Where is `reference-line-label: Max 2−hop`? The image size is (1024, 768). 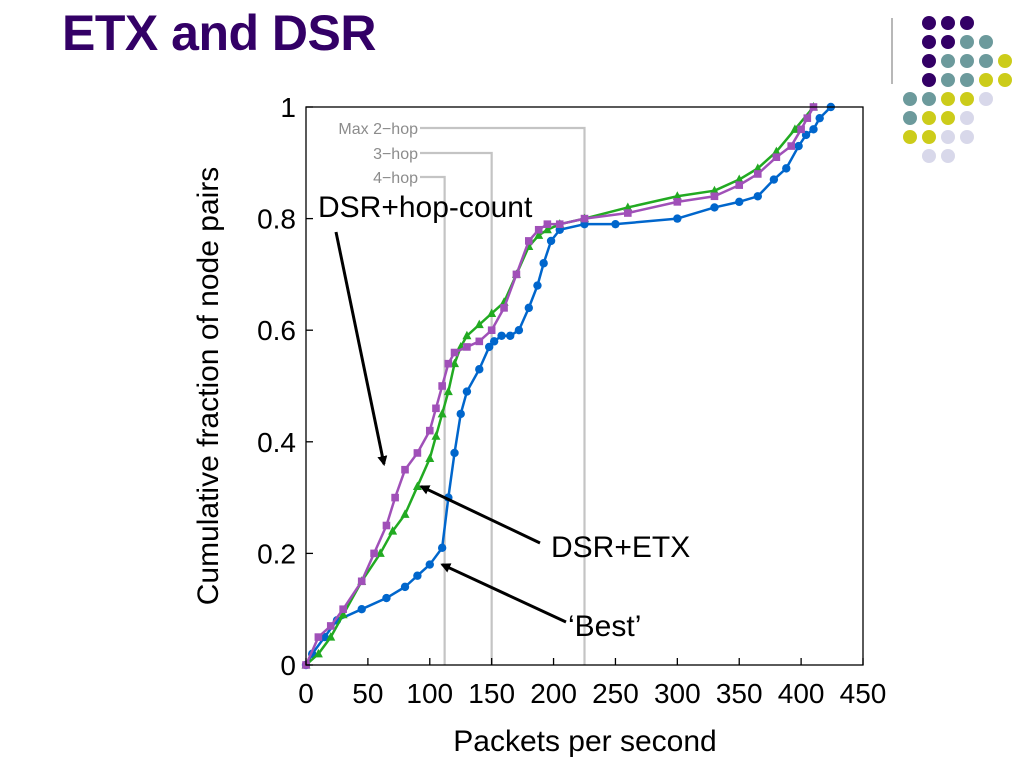 reference-line-label: Max 2−hop is located at coordinates (378, 129).